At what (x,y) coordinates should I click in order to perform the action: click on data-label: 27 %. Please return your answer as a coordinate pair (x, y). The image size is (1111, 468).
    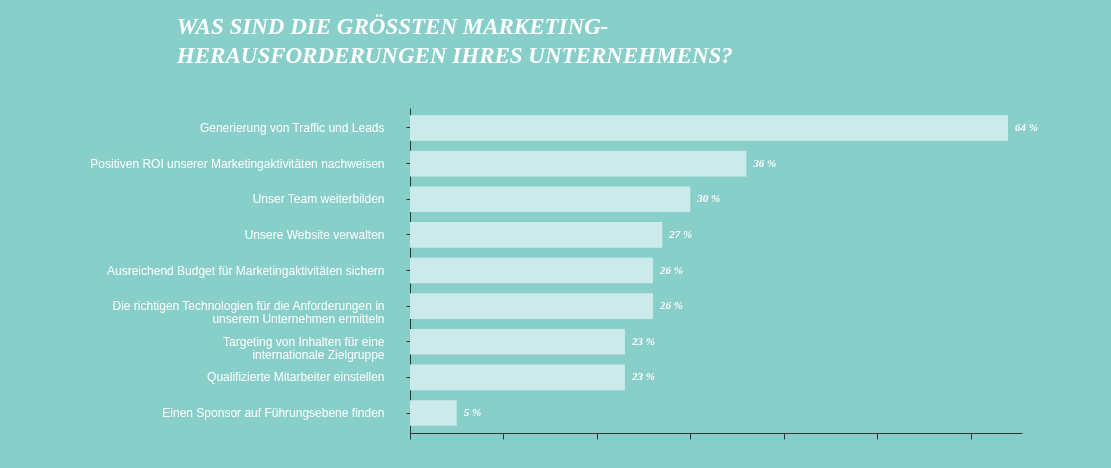
    Looking at the image, I should click on (680, 233).